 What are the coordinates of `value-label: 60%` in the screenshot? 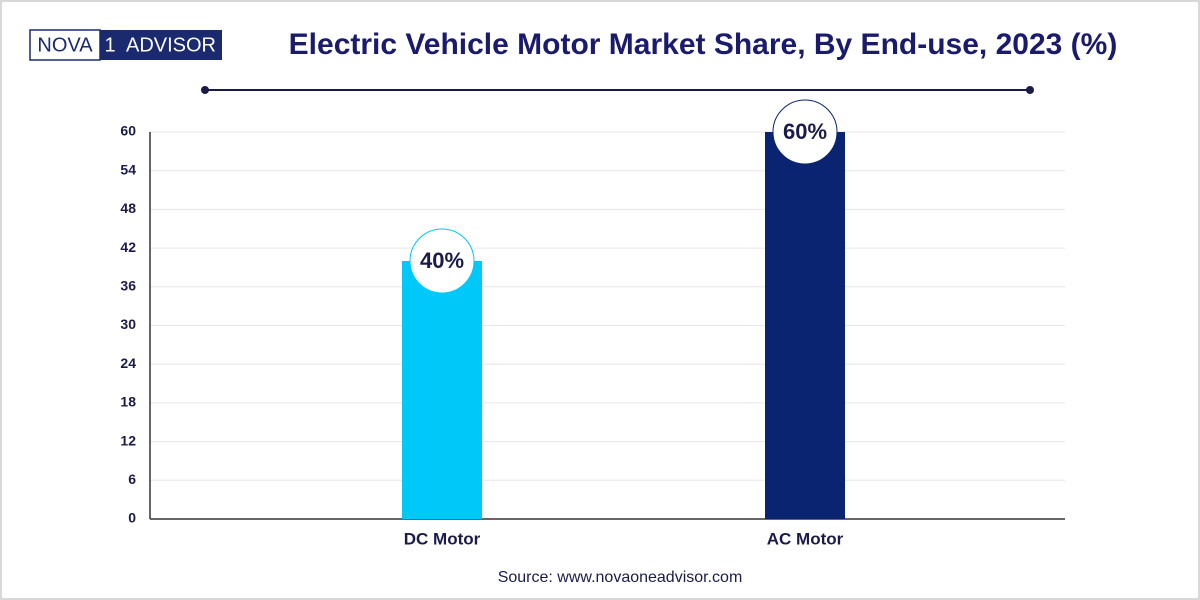 It's located at (805, 131).